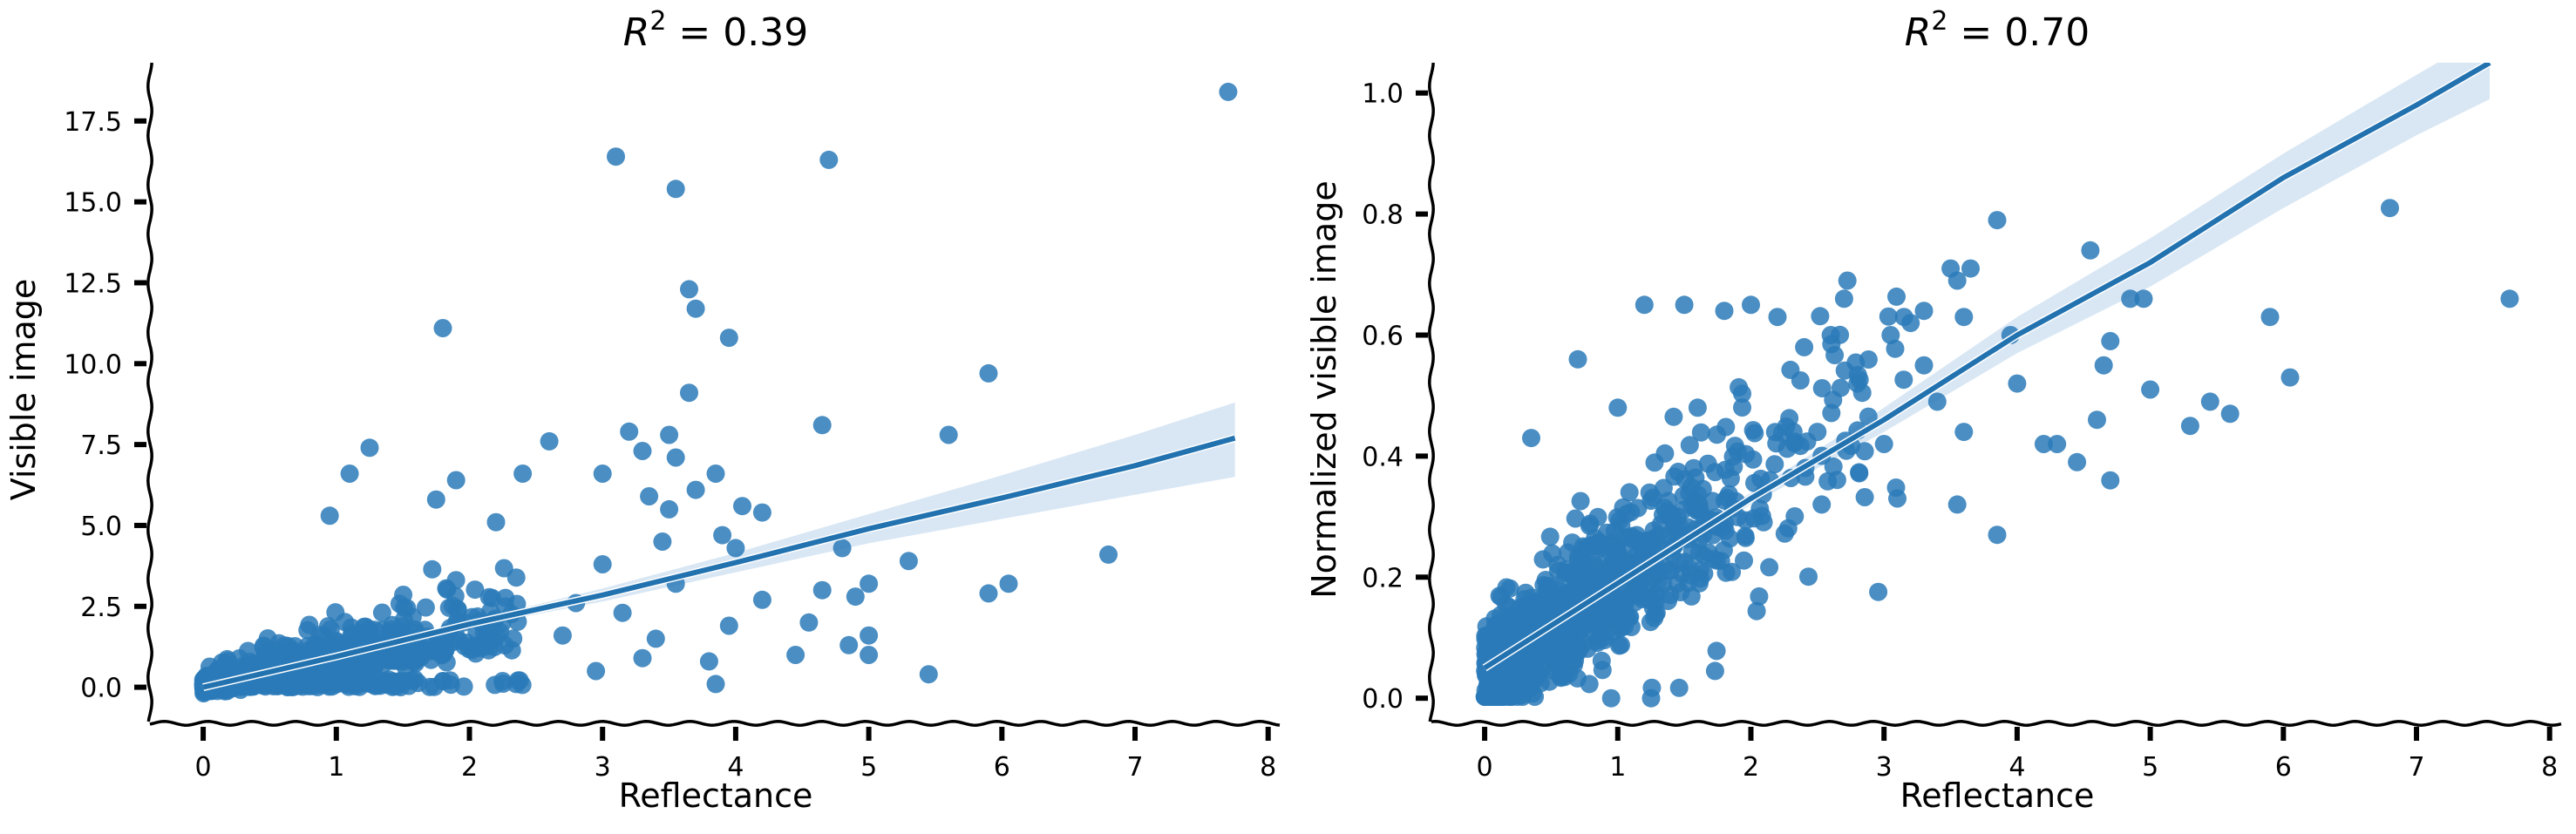 The height and width of the screenshot is (834, 2576). What do you see at coordinates (719, 562) in the screenshot?
I see `regression-line` at bounding box center [719, 562].